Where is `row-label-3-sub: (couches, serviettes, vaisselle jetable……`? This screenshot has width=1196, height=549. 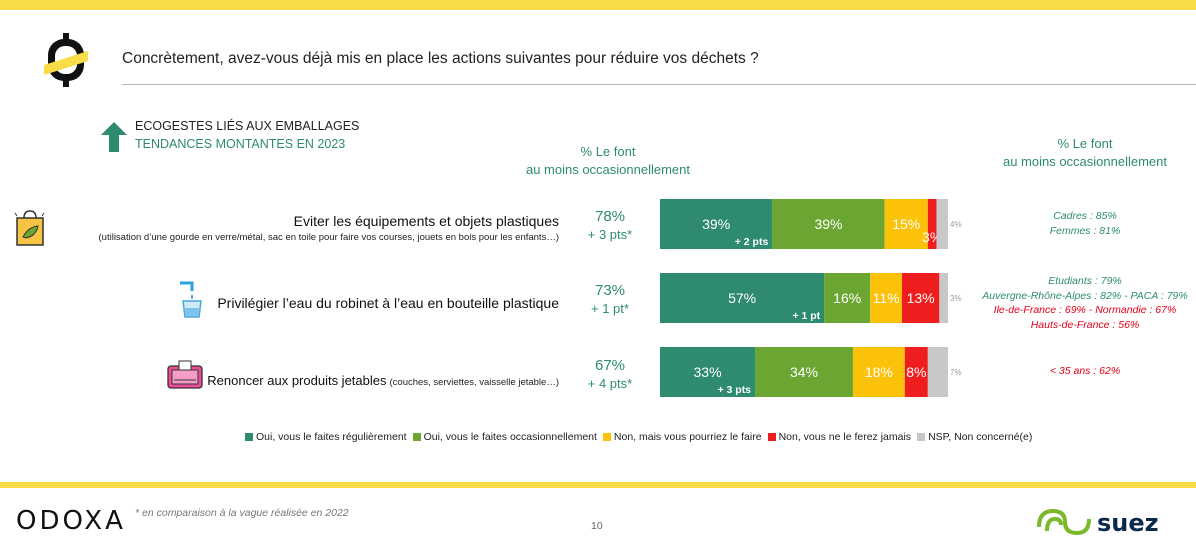
row-label-3-sub: (couches, serviettes, vaisselle jetable…… is located at coordinates (474, 382).